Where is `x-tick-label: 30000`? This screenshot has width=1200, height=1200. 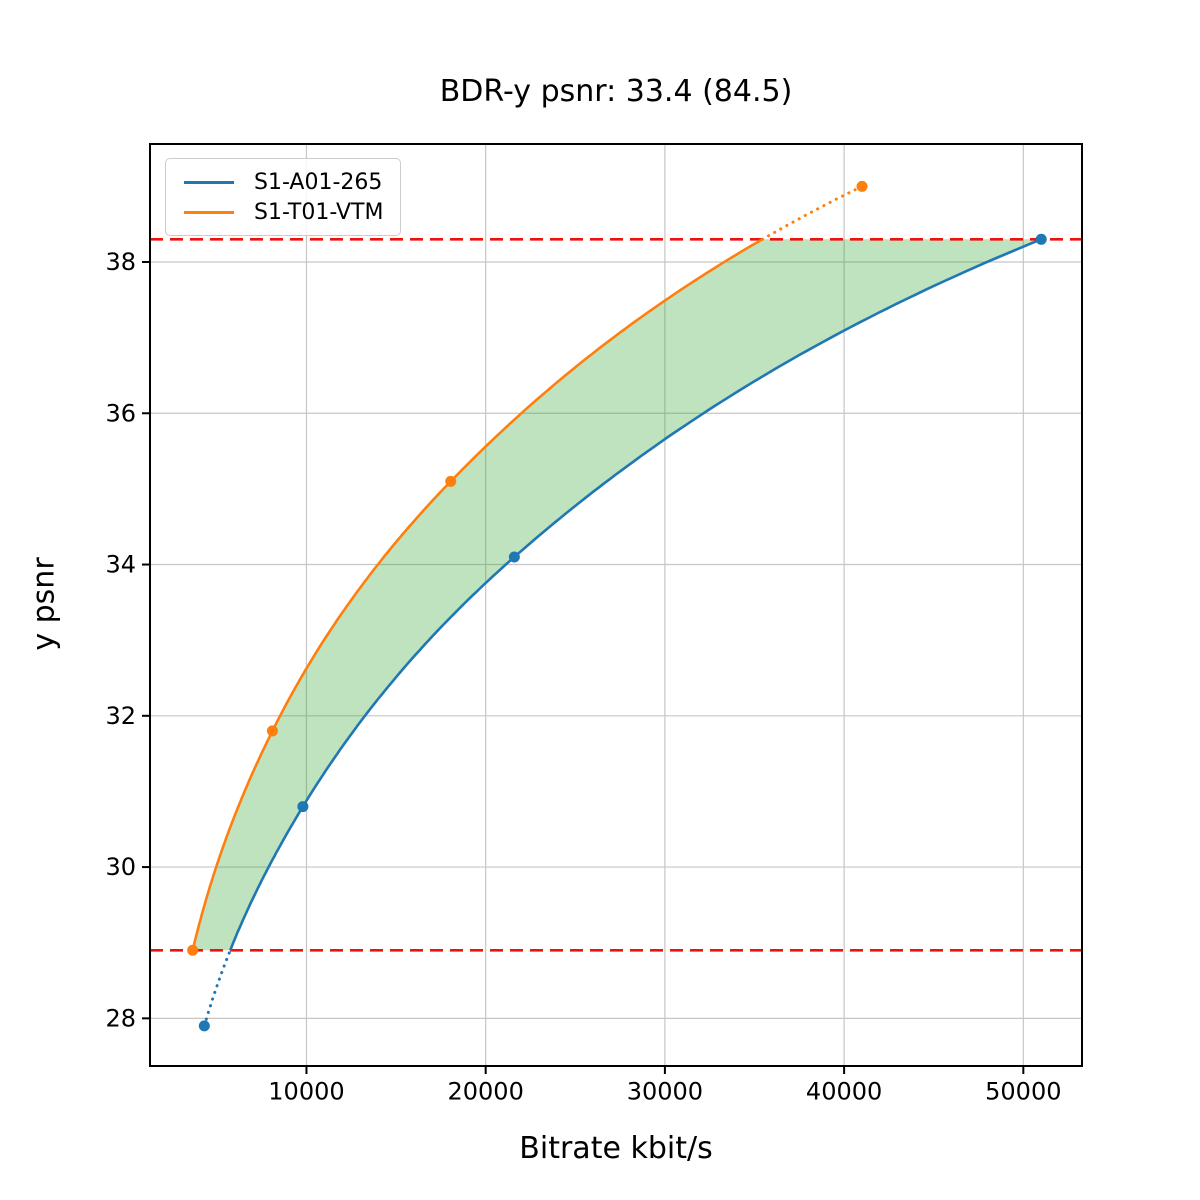 x-tick-label: 30000 is located at coordinates (665, 1092).